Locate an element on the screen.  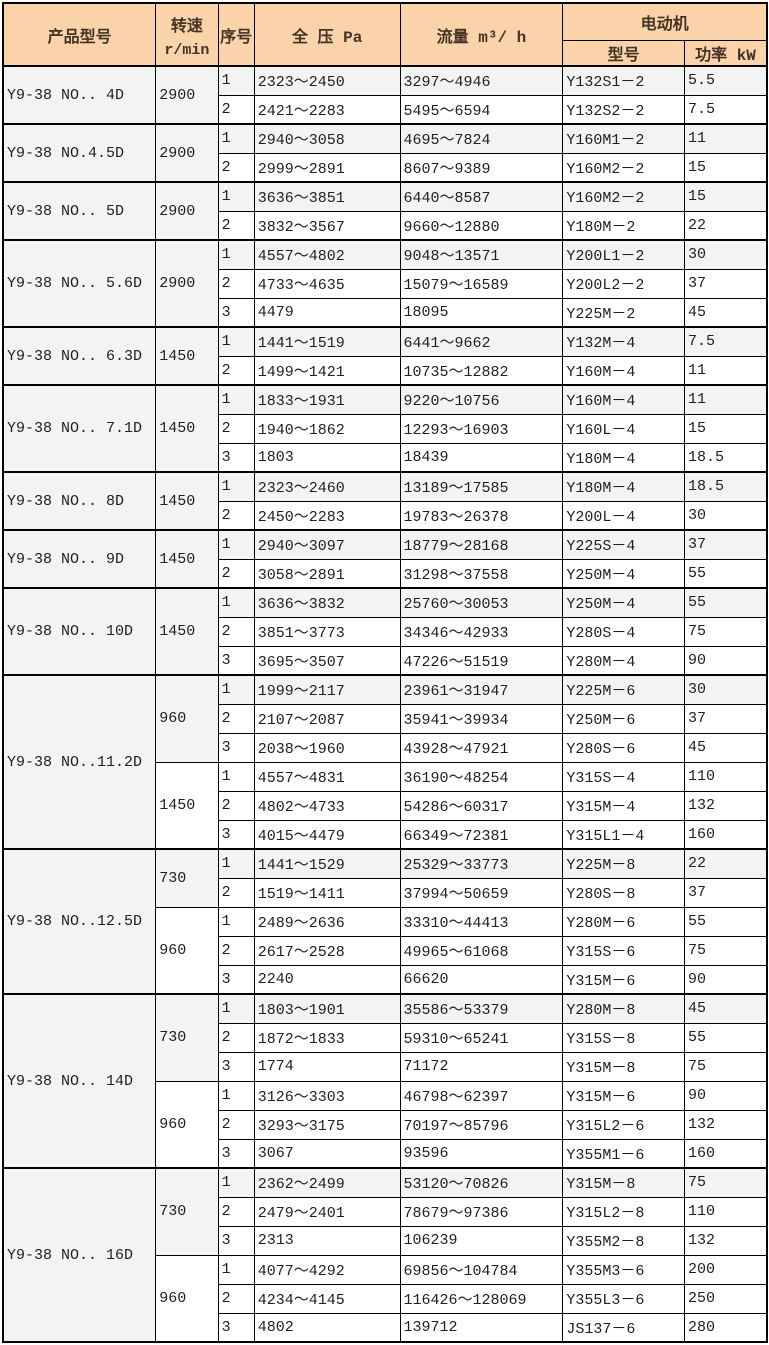
col-header-motor-model: 型号 is located at coordinates (623, 53).